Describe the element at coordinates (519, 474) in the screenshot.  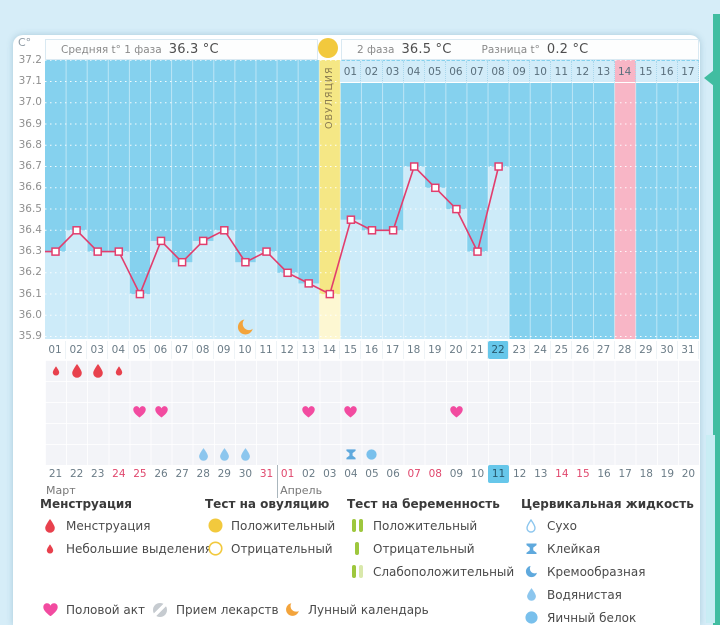
I see `calendar-date-cell: 12` at that location.